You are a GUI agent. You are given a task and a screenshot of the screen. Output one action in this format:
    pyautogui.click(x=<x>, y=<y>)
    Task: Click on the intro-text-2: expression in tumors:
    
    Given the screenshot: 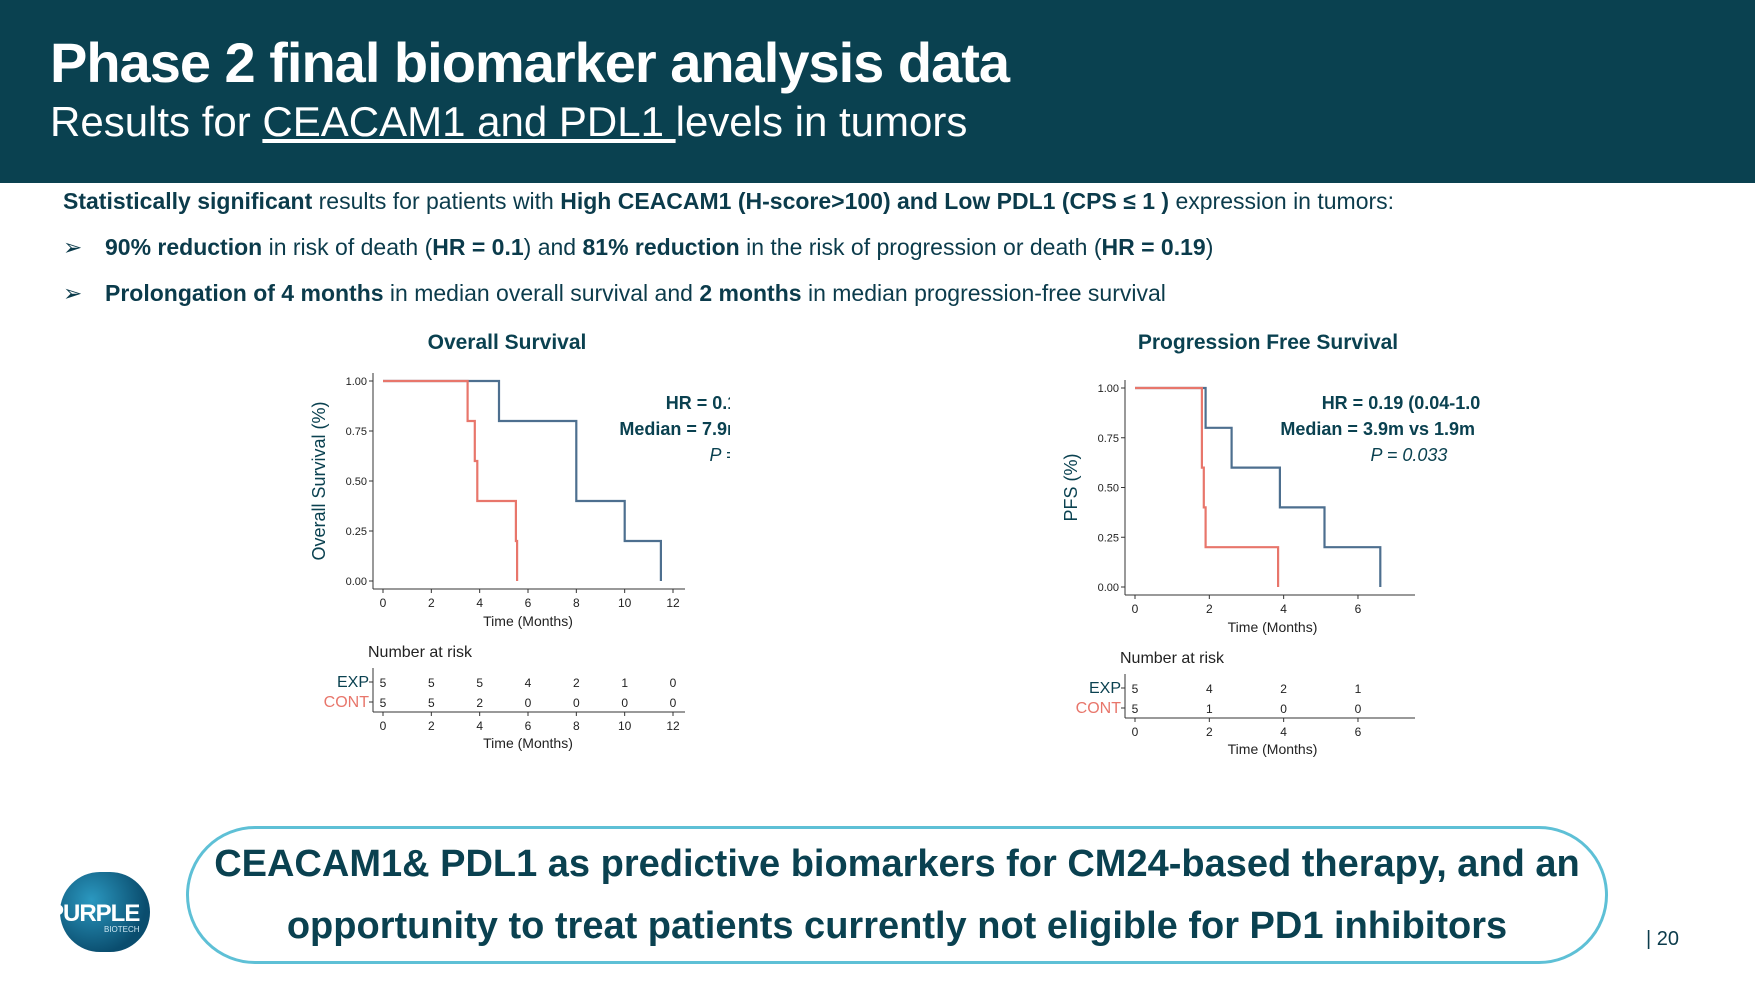 What is the action you would take?
    pyautogui.click(x=1282, y=201)
    